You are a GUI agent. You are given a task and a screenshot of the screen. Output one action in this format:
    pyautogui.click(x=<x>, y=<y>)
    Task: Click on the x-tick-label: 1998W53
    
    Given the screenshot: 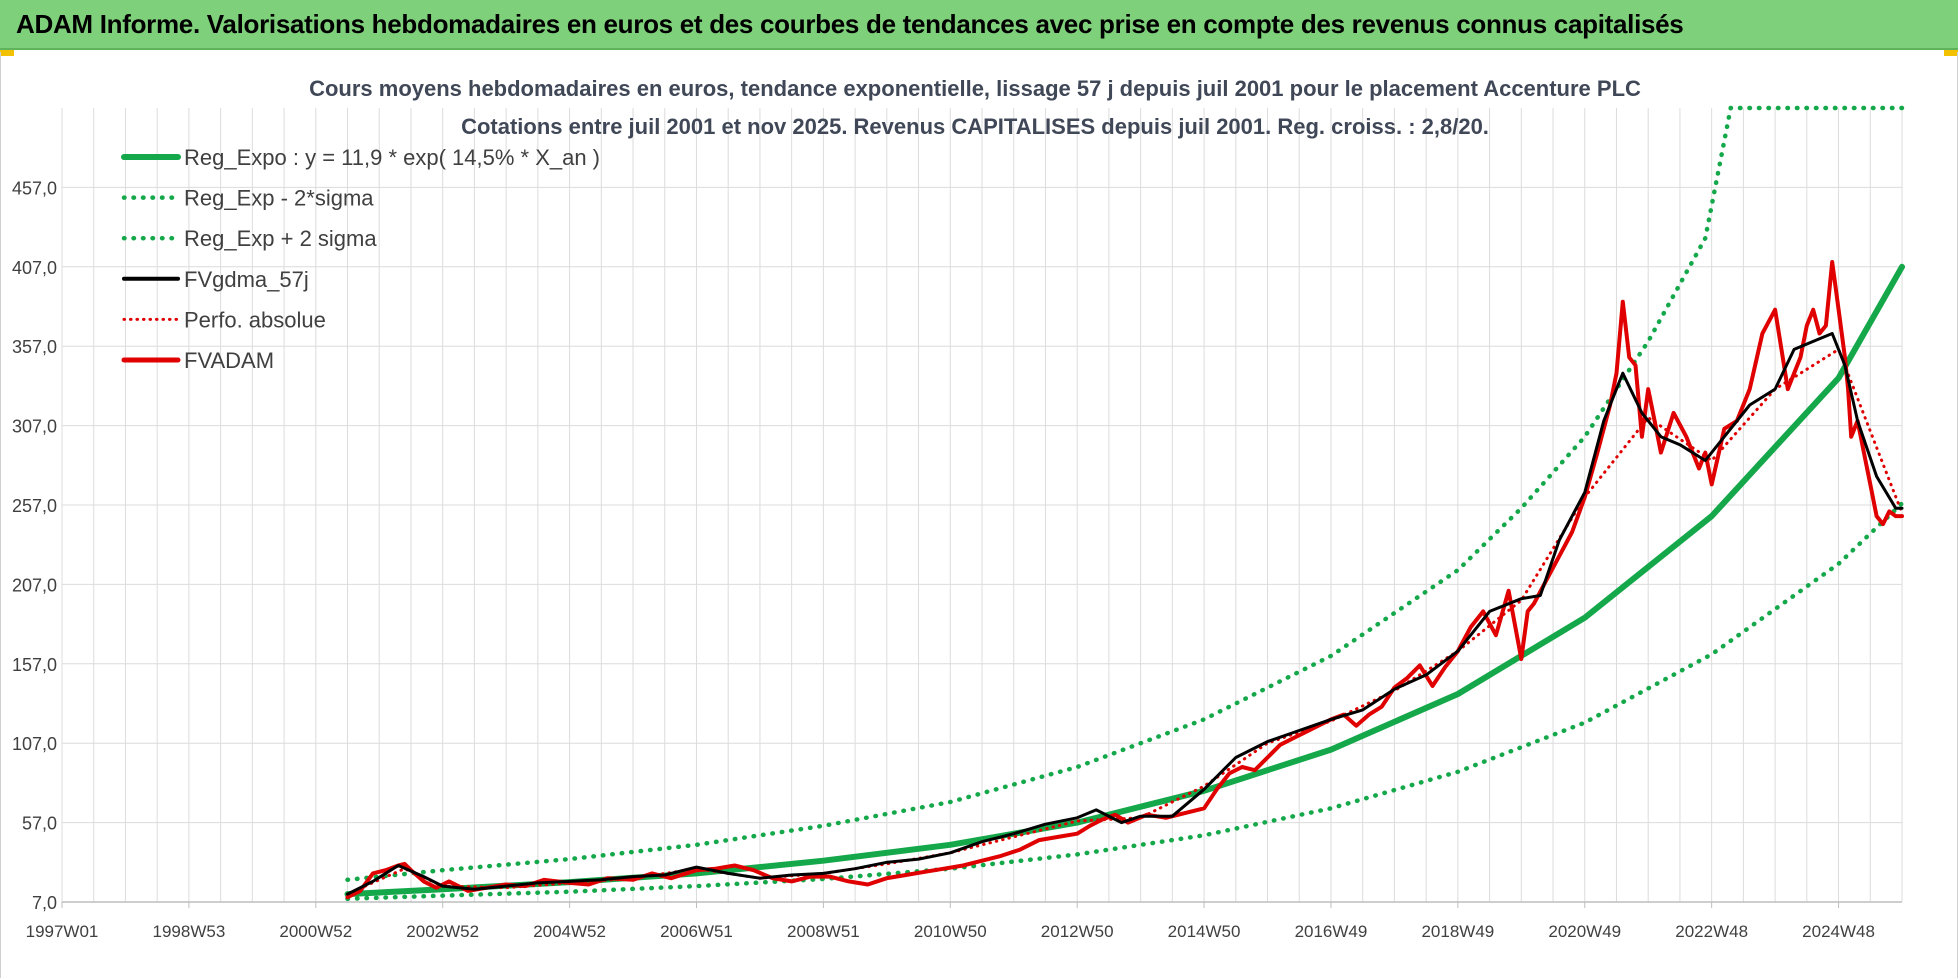 What is the action you would take?
    pyautogui.click(x=189, y=931)
    